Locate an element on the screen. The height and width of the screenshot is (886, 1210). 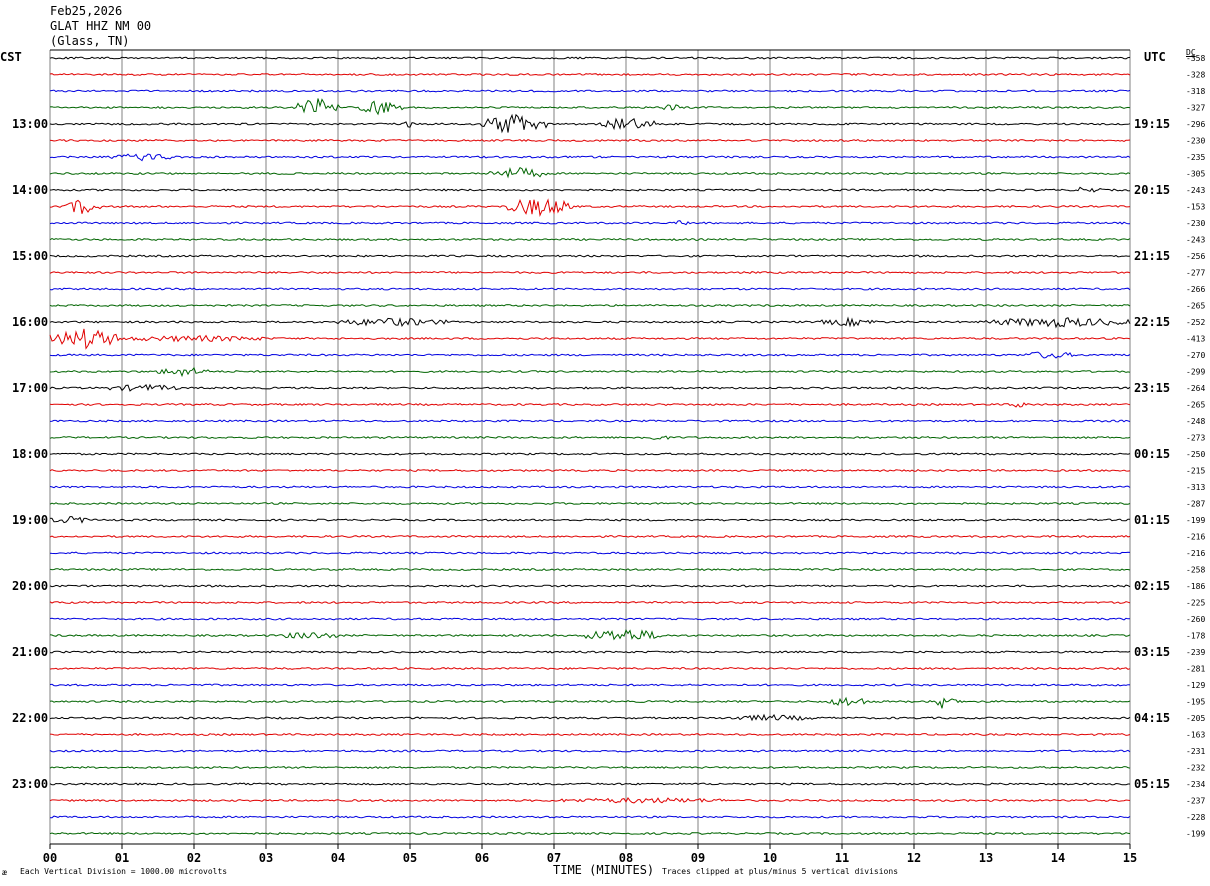
dc-offset-label: -264 is located at coordinates (1195, 388).